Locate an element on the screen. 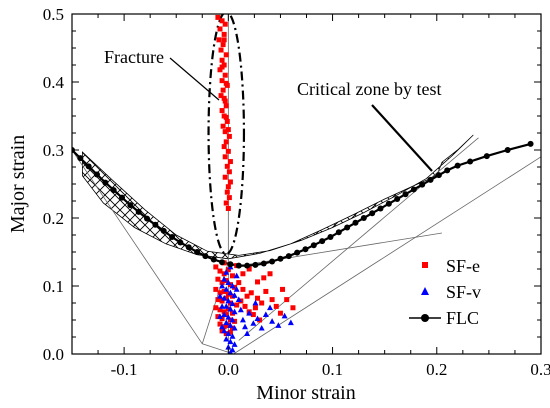 This screenshot has width=550, height=408. x-tick-label: 0.2 is located at coordinates (436, 369).